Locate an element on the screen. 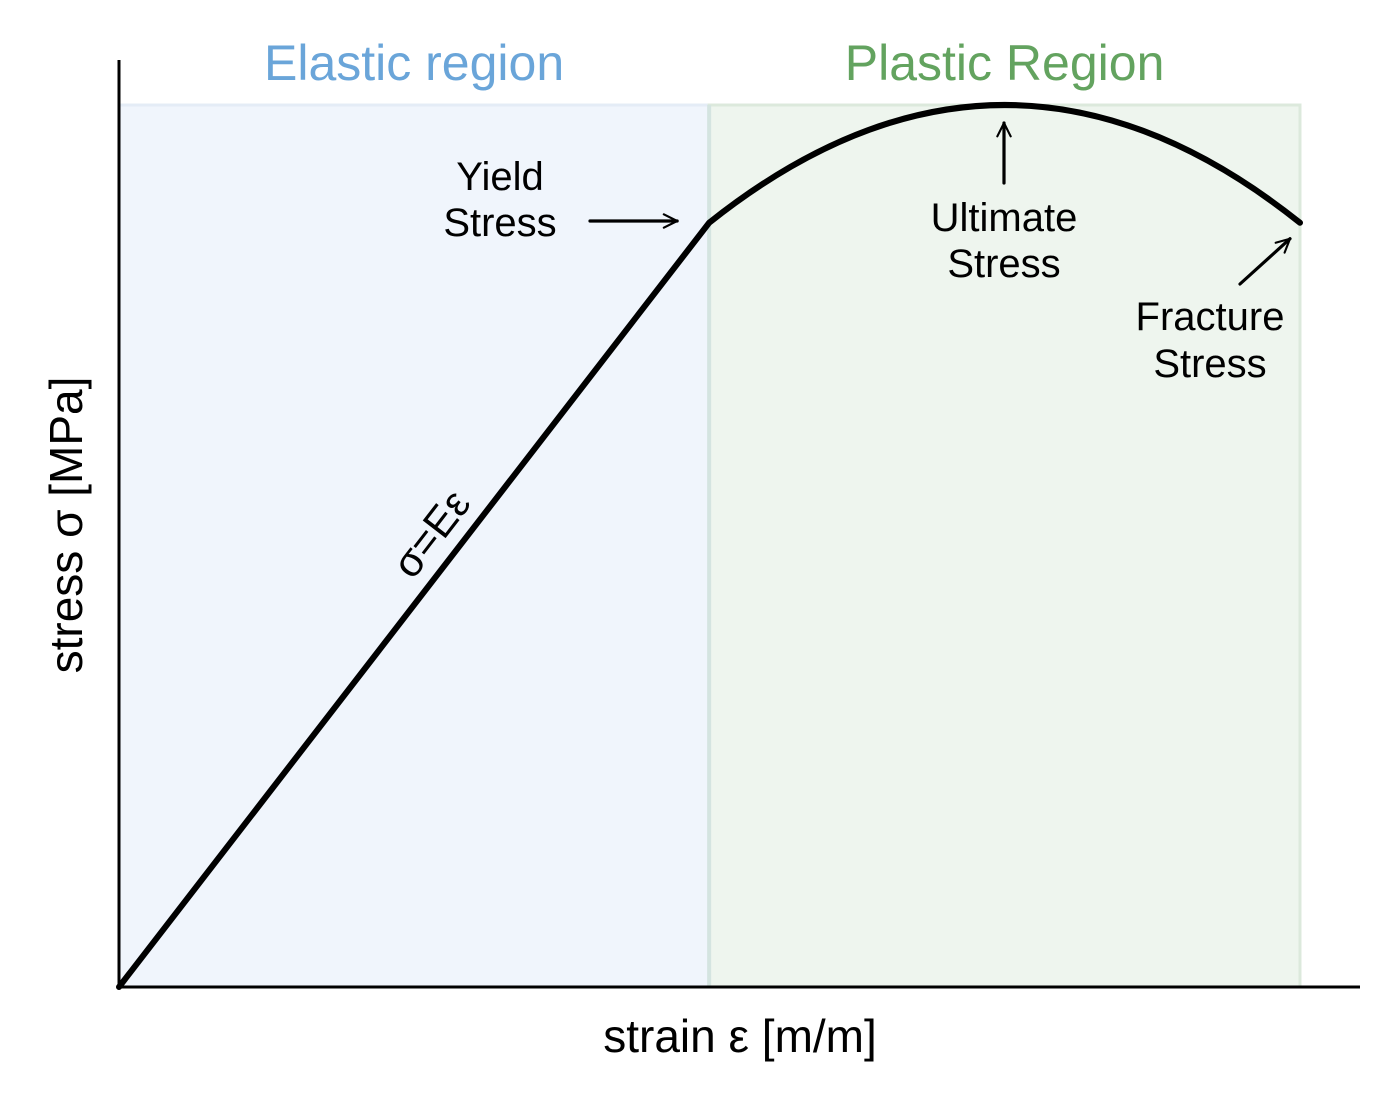 This screenshot has width=1398, height=1105. annotations: Yield Stress Ultimate Stress Fracture Stress is located at coordinates (867, 253).